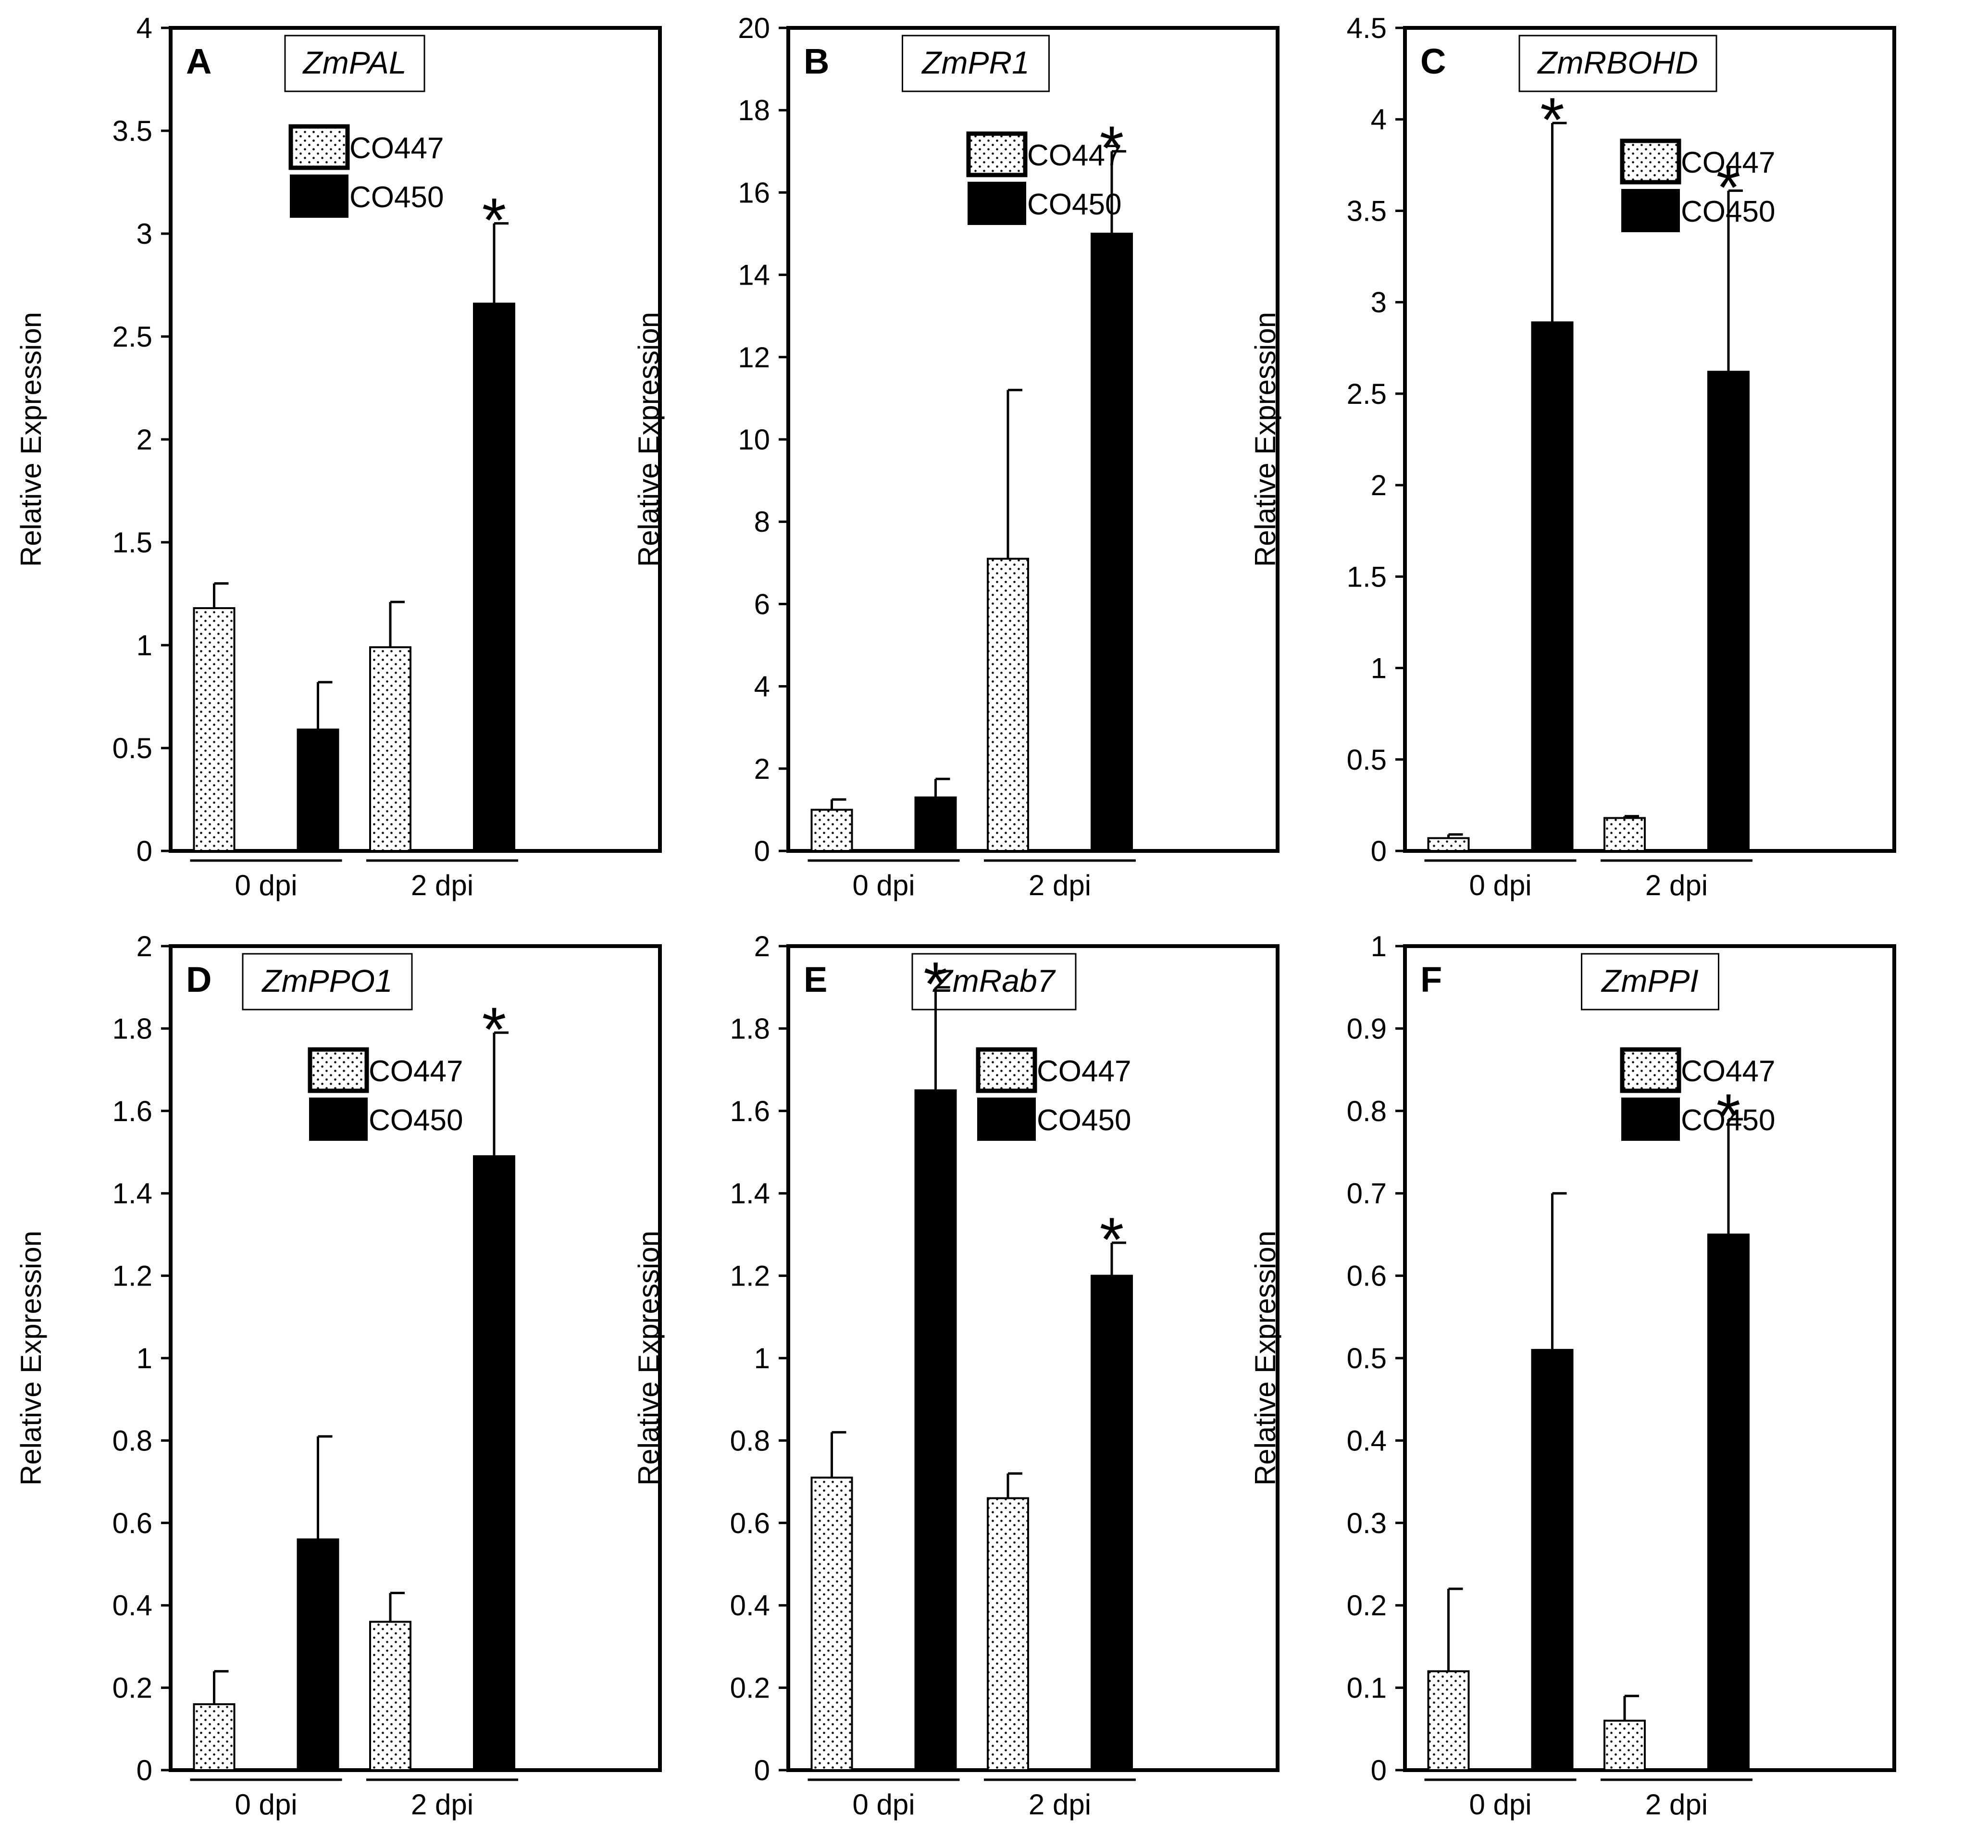 The image size is (1988, 1848). What do you see at coordinates (1433, 61) in the screenshot?
I see `panel-letter: C` at bounding box center [1433, 61].